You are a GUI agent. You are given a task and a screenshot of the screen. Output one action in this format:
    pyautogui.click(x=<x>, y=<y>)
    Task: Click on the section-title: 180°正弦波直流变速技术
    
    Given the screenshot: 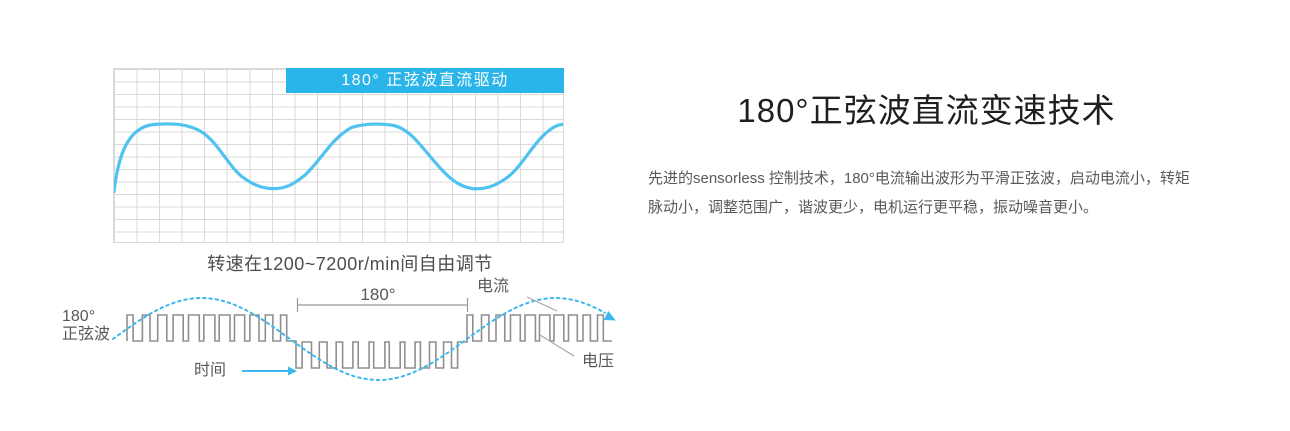 What is the action you would take?
    pyautogui.click(x=926, y=110)
    